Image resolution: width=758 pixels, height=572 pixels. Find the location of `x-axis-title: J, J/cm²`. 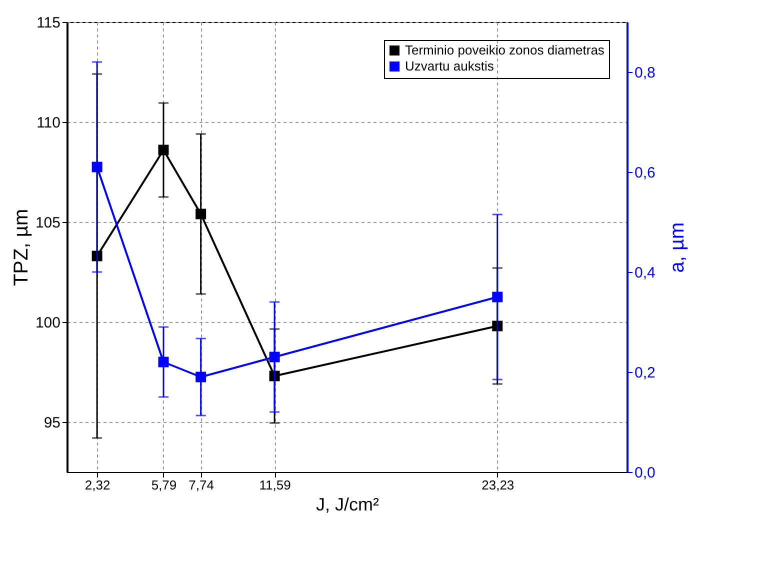

x-axis-title: J, J/cm² is located at coordinates (347, 504).